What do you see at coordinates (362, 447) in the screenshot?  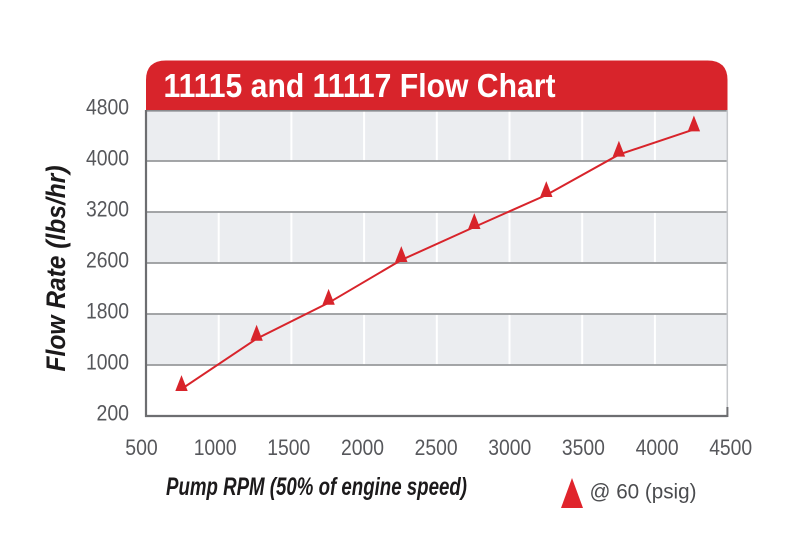 I see `svg-text: 2000` at bounding box center [362, 447].